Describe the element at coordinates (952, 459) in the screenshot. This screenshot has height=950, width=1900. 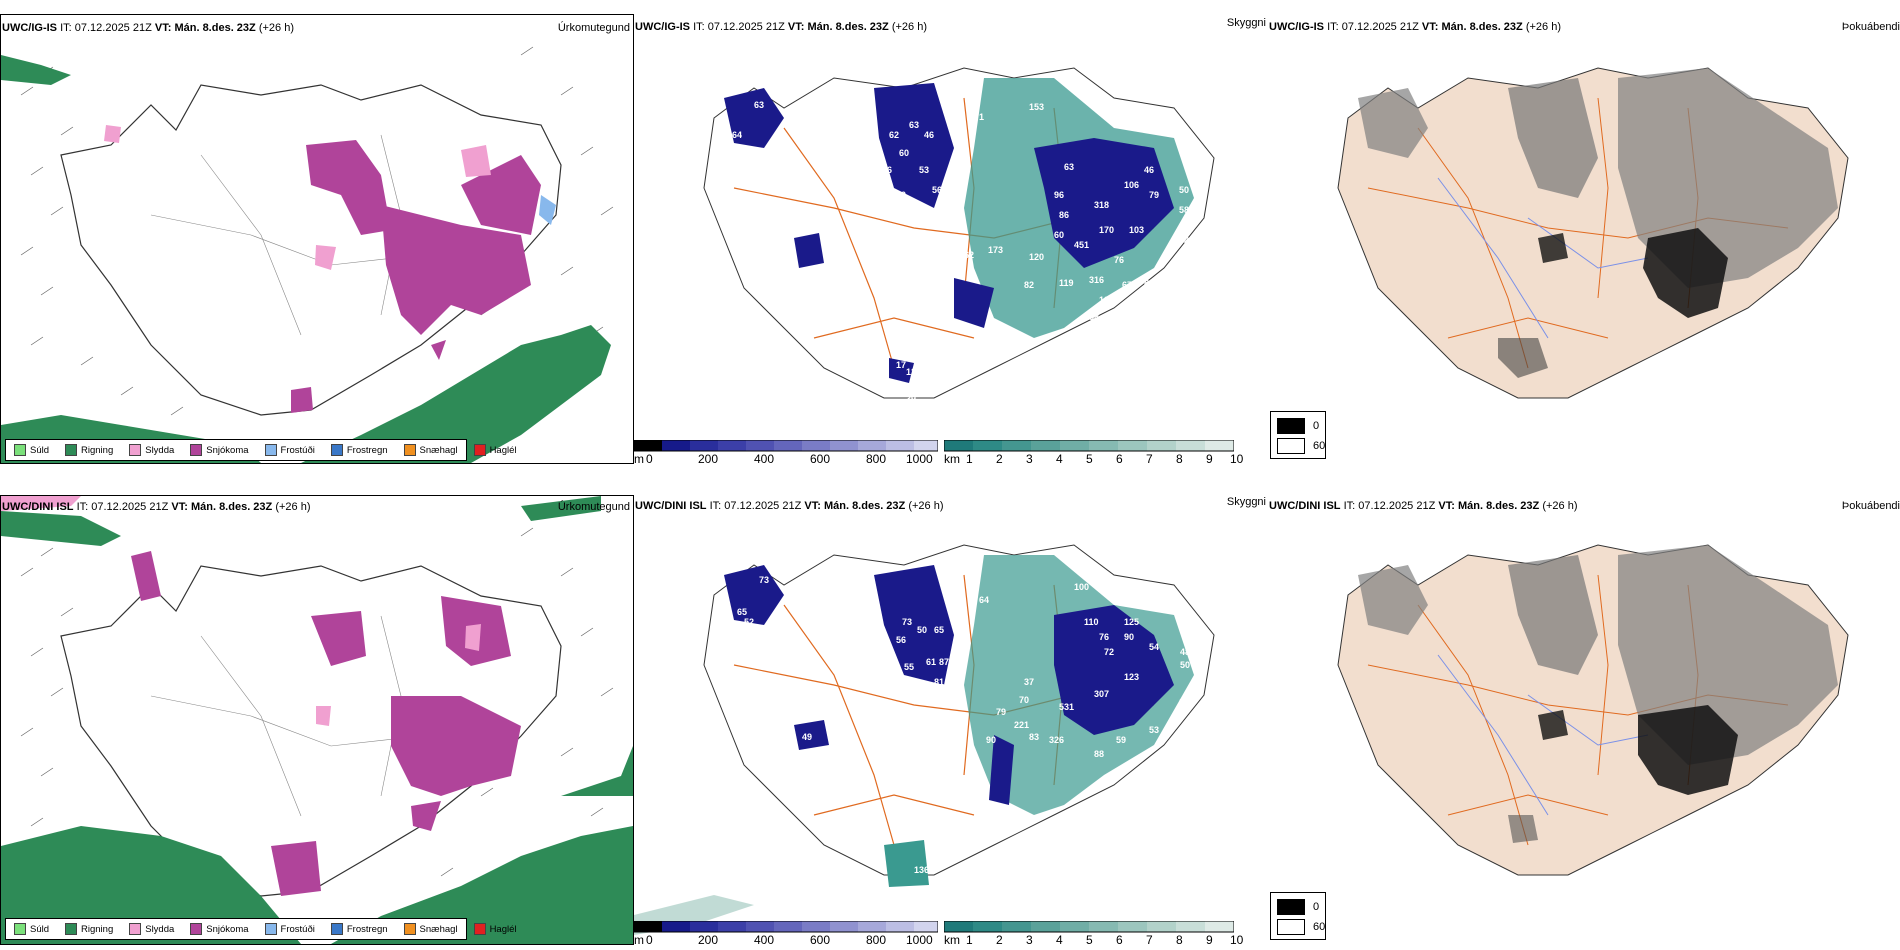
I see `visibility-unit: km` at that location.